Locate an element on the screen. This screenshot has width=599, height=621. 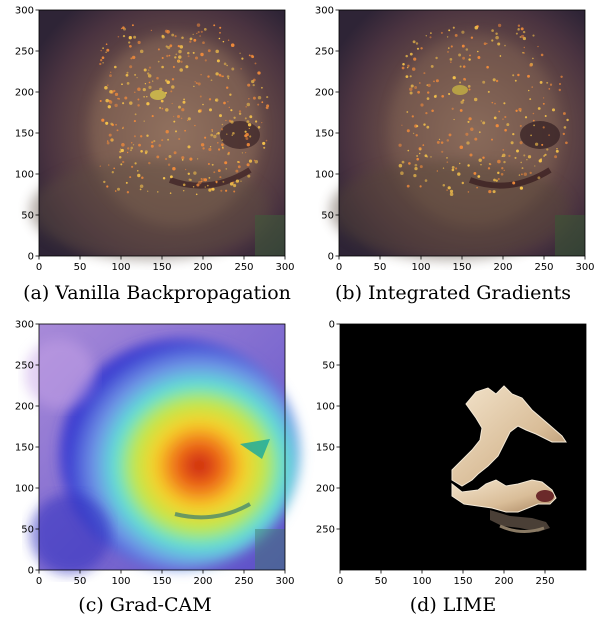
x-tick-label: 50 is located at coordinates (380, 267).